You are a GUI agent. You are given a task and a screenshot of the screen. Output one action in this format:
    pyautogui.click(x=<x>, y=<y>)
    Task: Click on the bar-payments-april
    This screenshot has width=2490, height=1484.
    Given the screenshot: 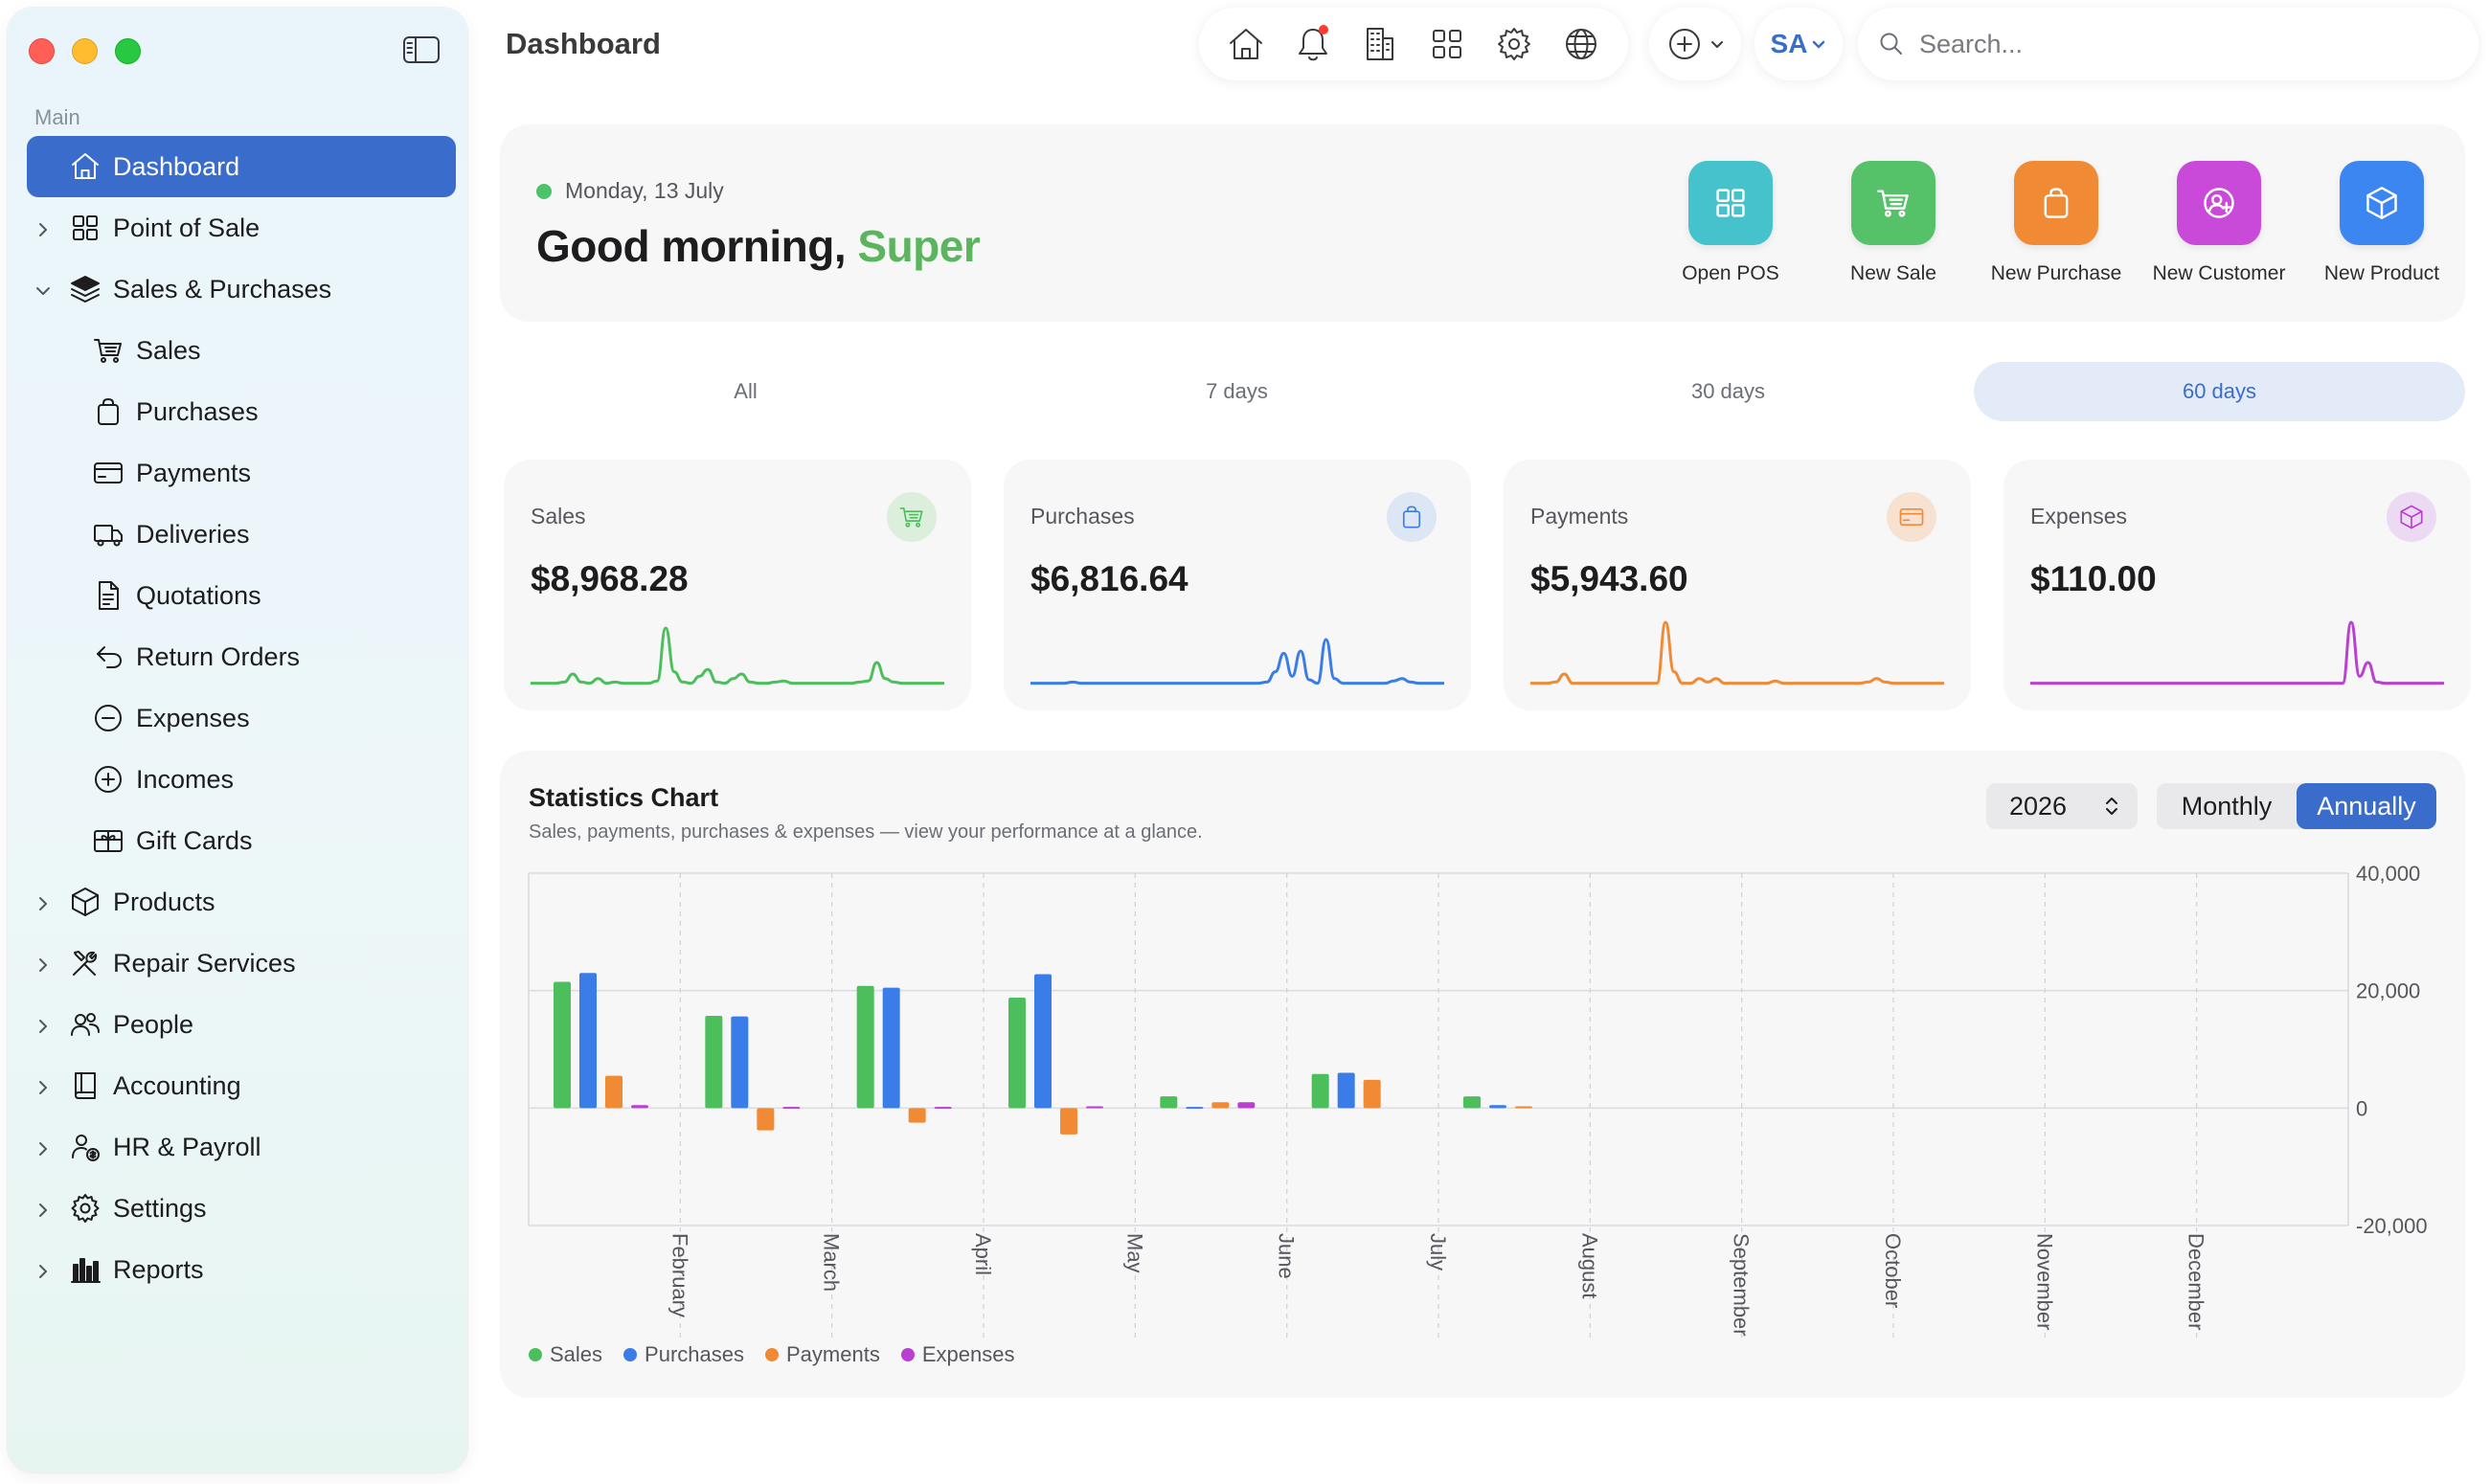 What is the action you would take?
    pyautogui.click(x=1069, y=1121)
    